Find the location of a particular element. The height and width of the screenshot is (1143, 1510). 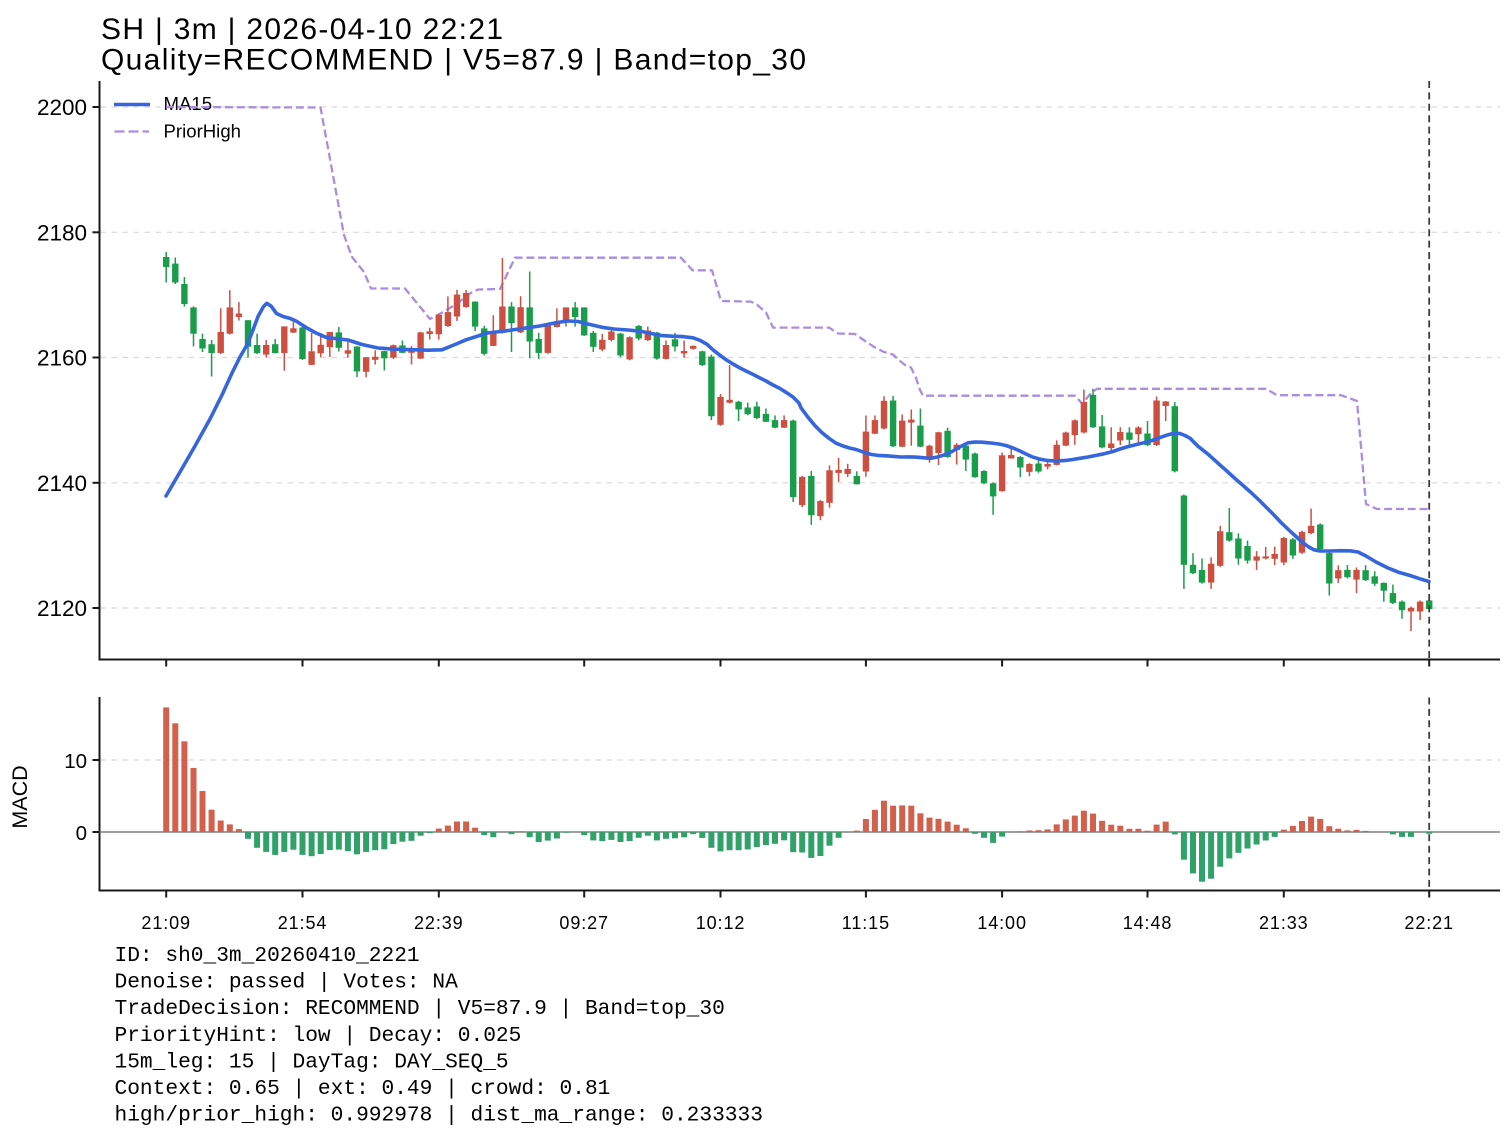

svg-text: MA15 is located at coordinates (188, 103).